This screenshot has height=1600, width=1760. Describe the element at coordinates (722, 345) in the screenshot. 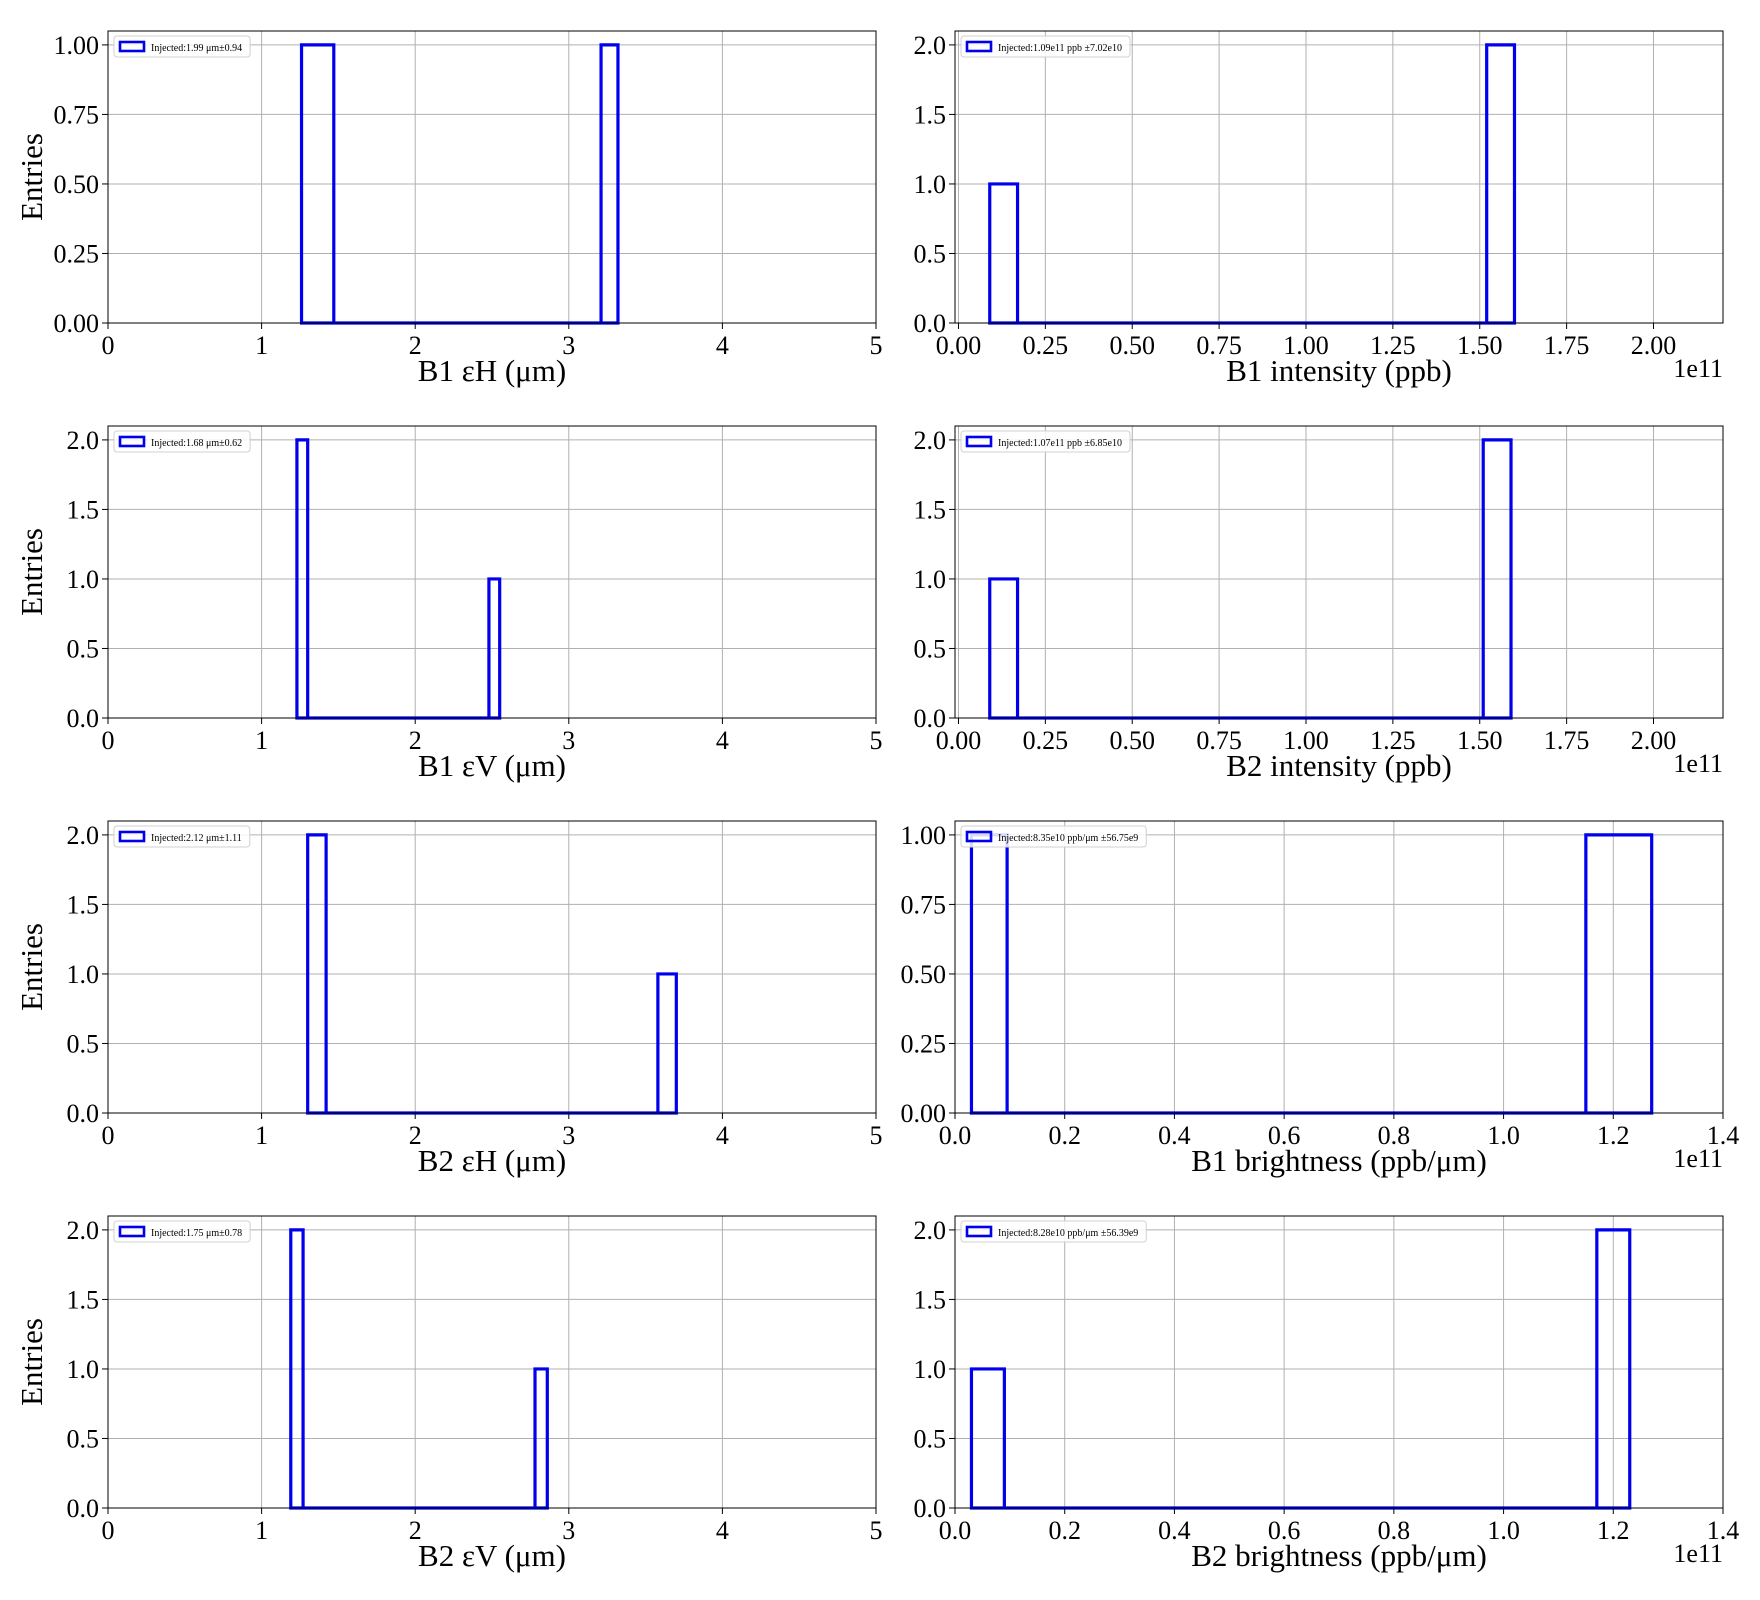

I see `x-tick-label: 4` at that location.